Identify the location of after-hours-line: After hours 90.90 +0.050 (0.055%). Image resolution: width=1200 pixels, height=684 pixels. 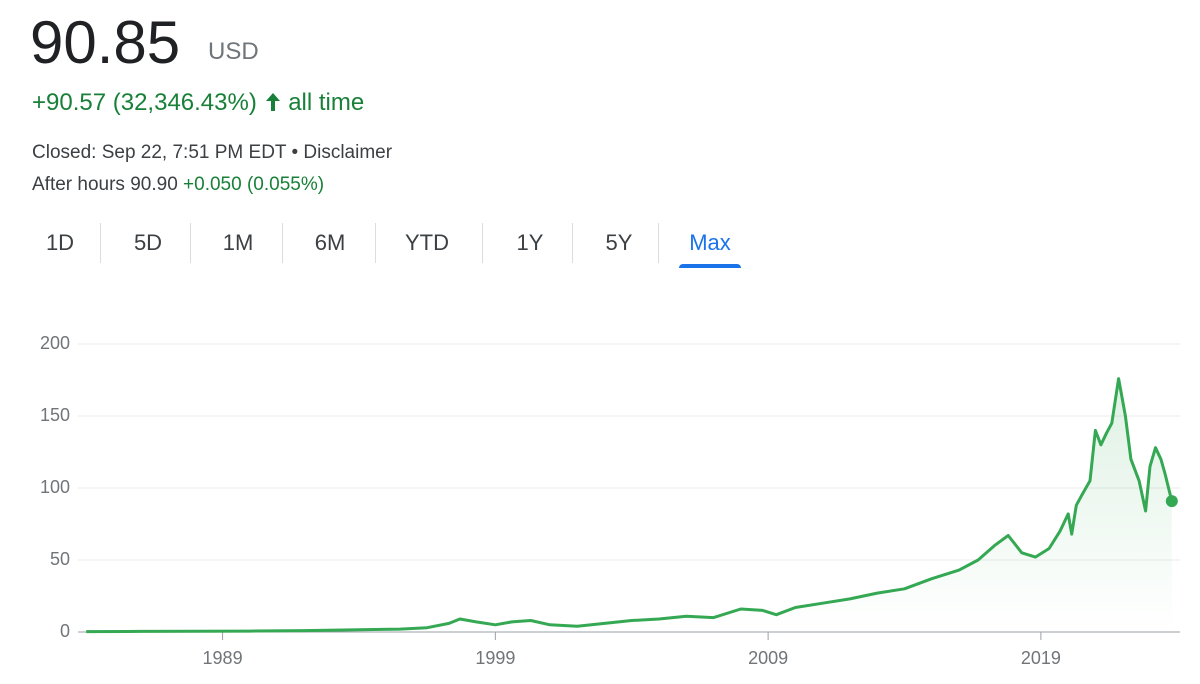
(178, 185).